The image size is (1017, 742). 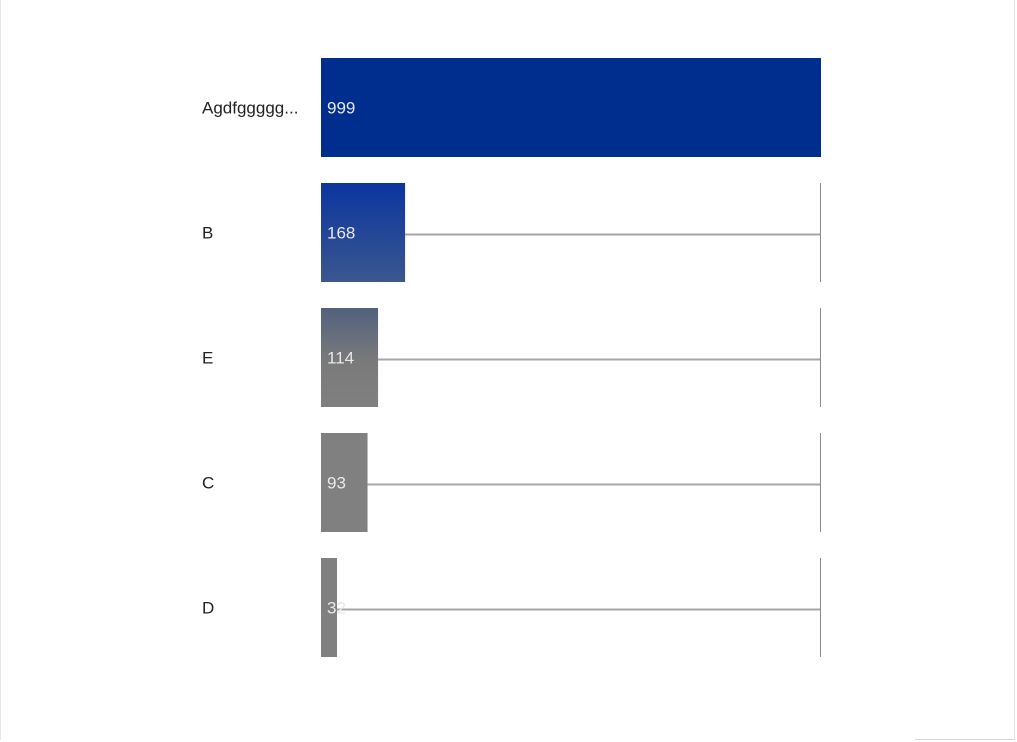 I want to click on bar-value-label: 93, so click(x=336, y=483).